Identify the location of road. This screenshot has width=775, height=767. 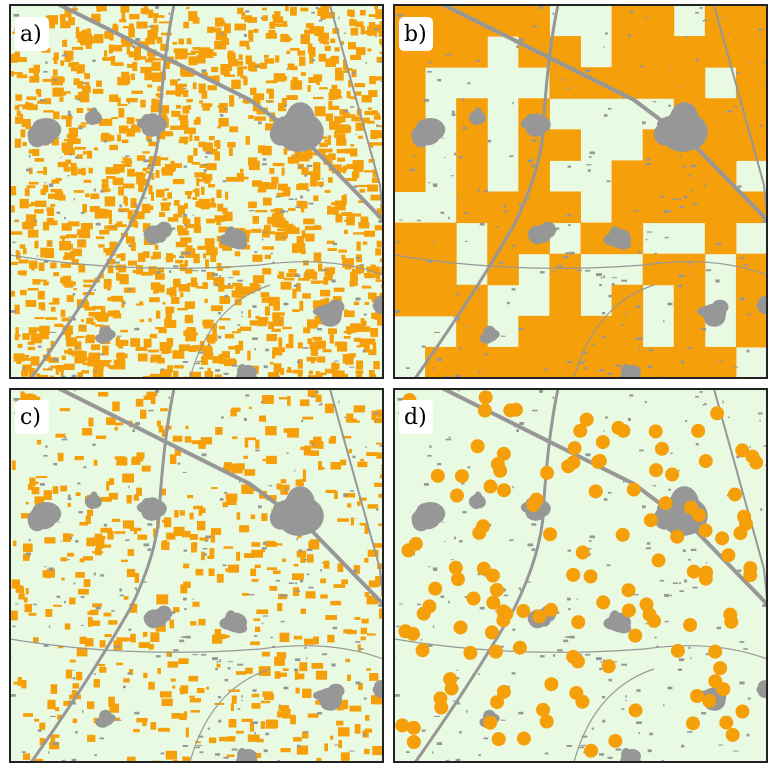
(356, 115).